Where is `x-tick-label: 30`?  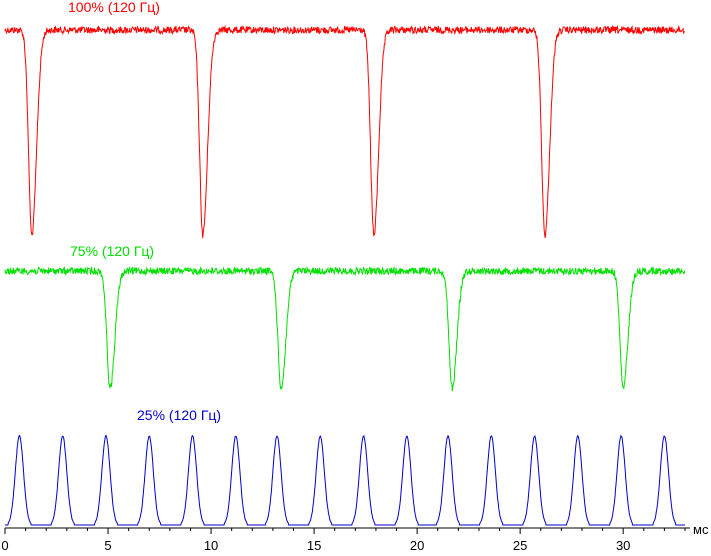
x-tick-label: 30 is located at coordinates (623, 545).